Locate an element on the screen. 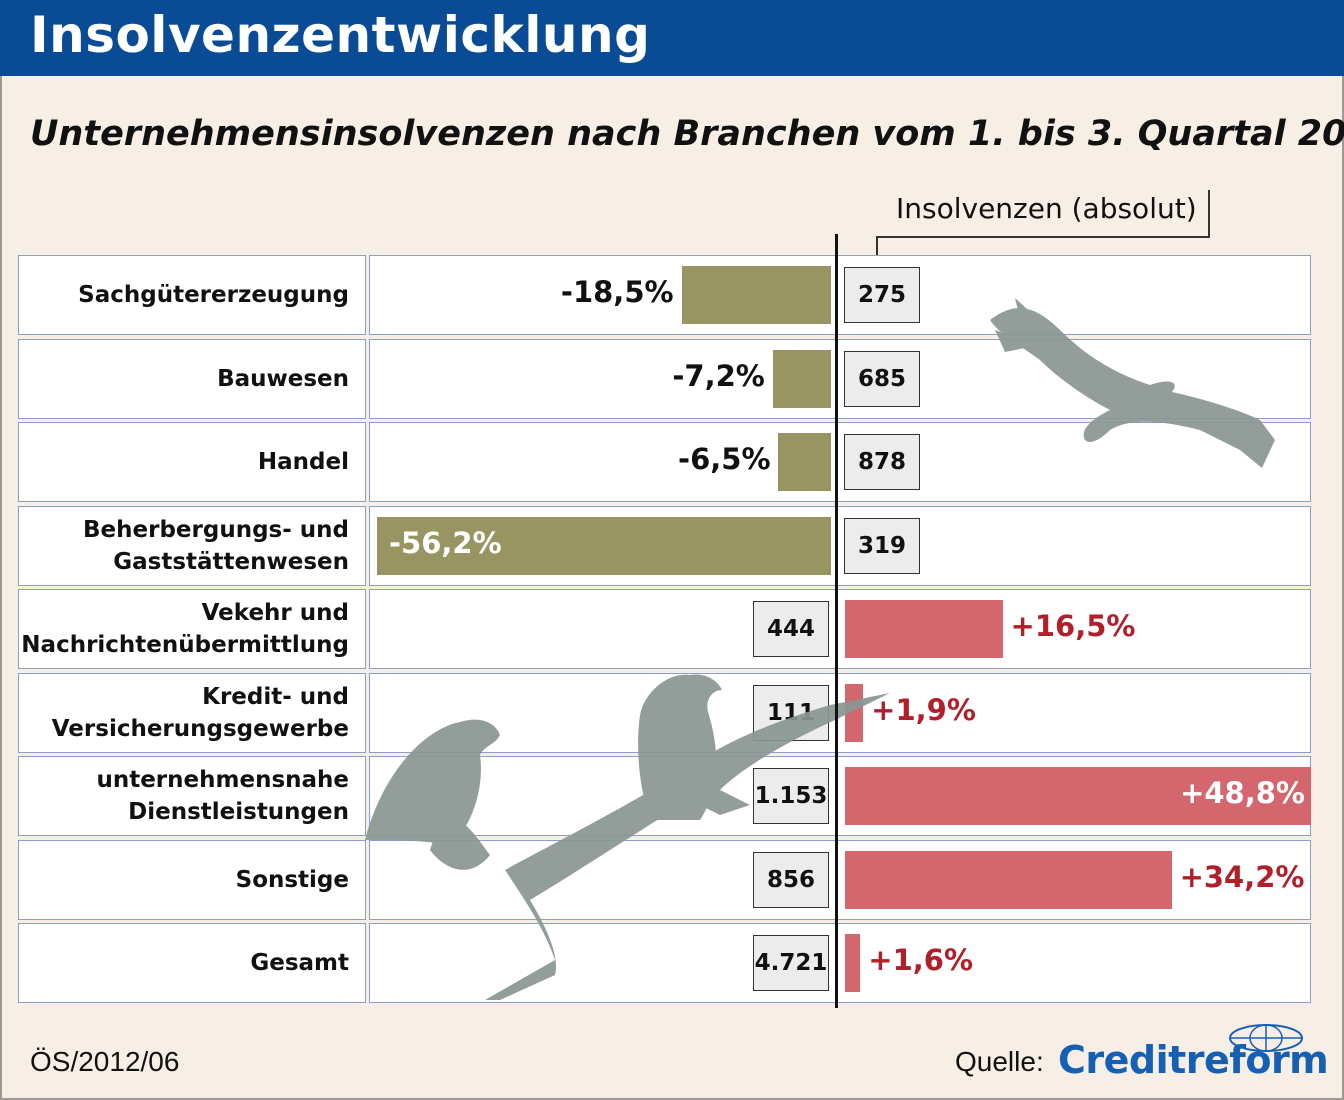 This screenshot has width=1344, height=1100. page-title: Insolvenzentwicklung is located at coordinates (340, 35).